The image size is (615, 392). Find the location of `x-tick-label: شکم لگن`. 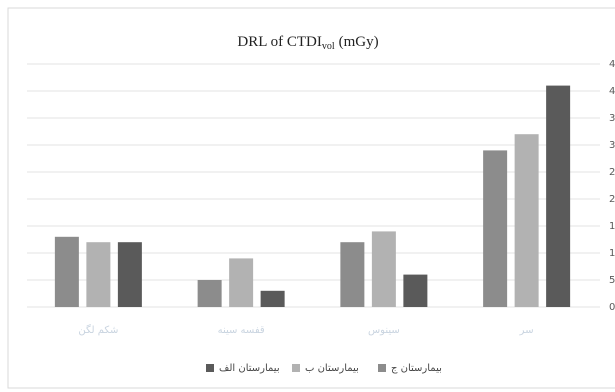

x-tick-label: شکم لگن is located at coordinates (98, 330).